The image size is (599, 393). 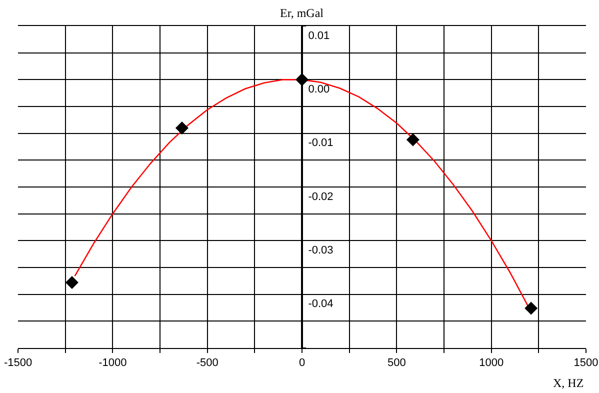 I want to click on x-tick-label: -1000, so click(x=112, y=363).